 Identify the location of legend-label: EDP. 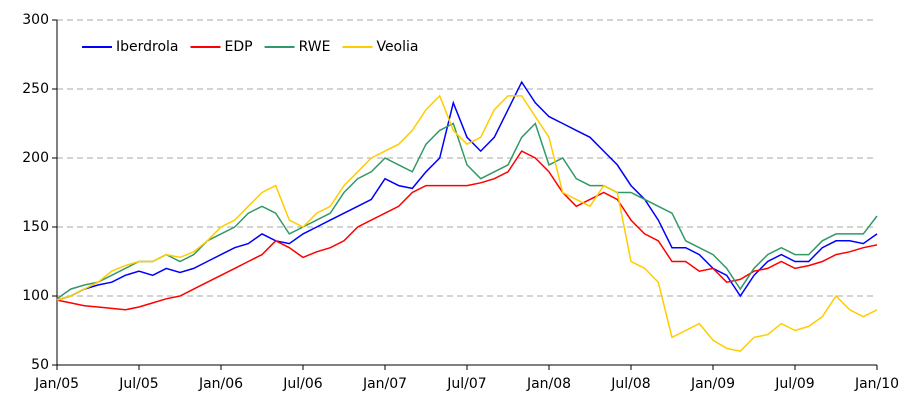
(239, 47).